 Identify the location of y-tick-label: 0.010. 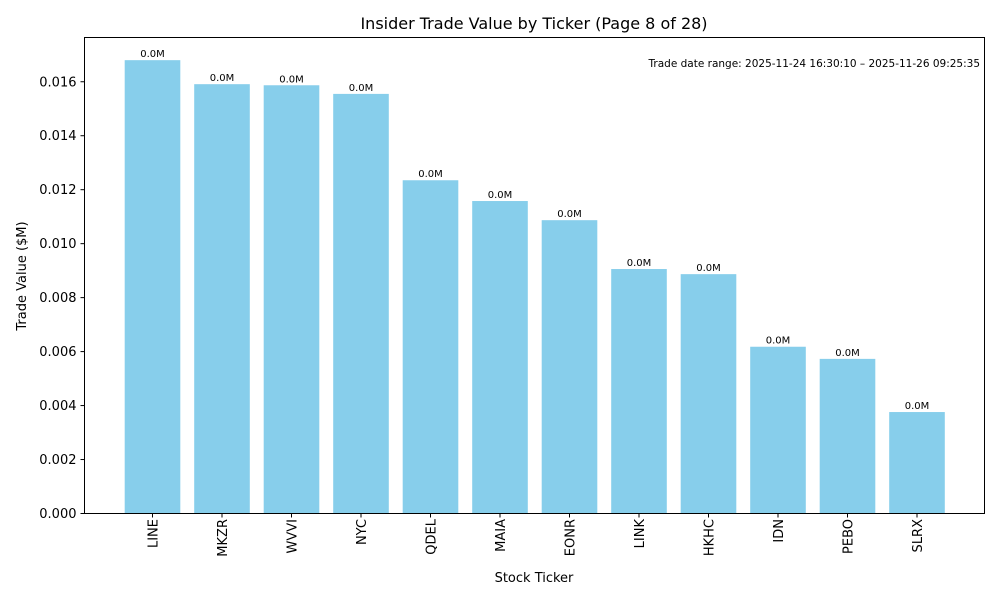
(57, 244).